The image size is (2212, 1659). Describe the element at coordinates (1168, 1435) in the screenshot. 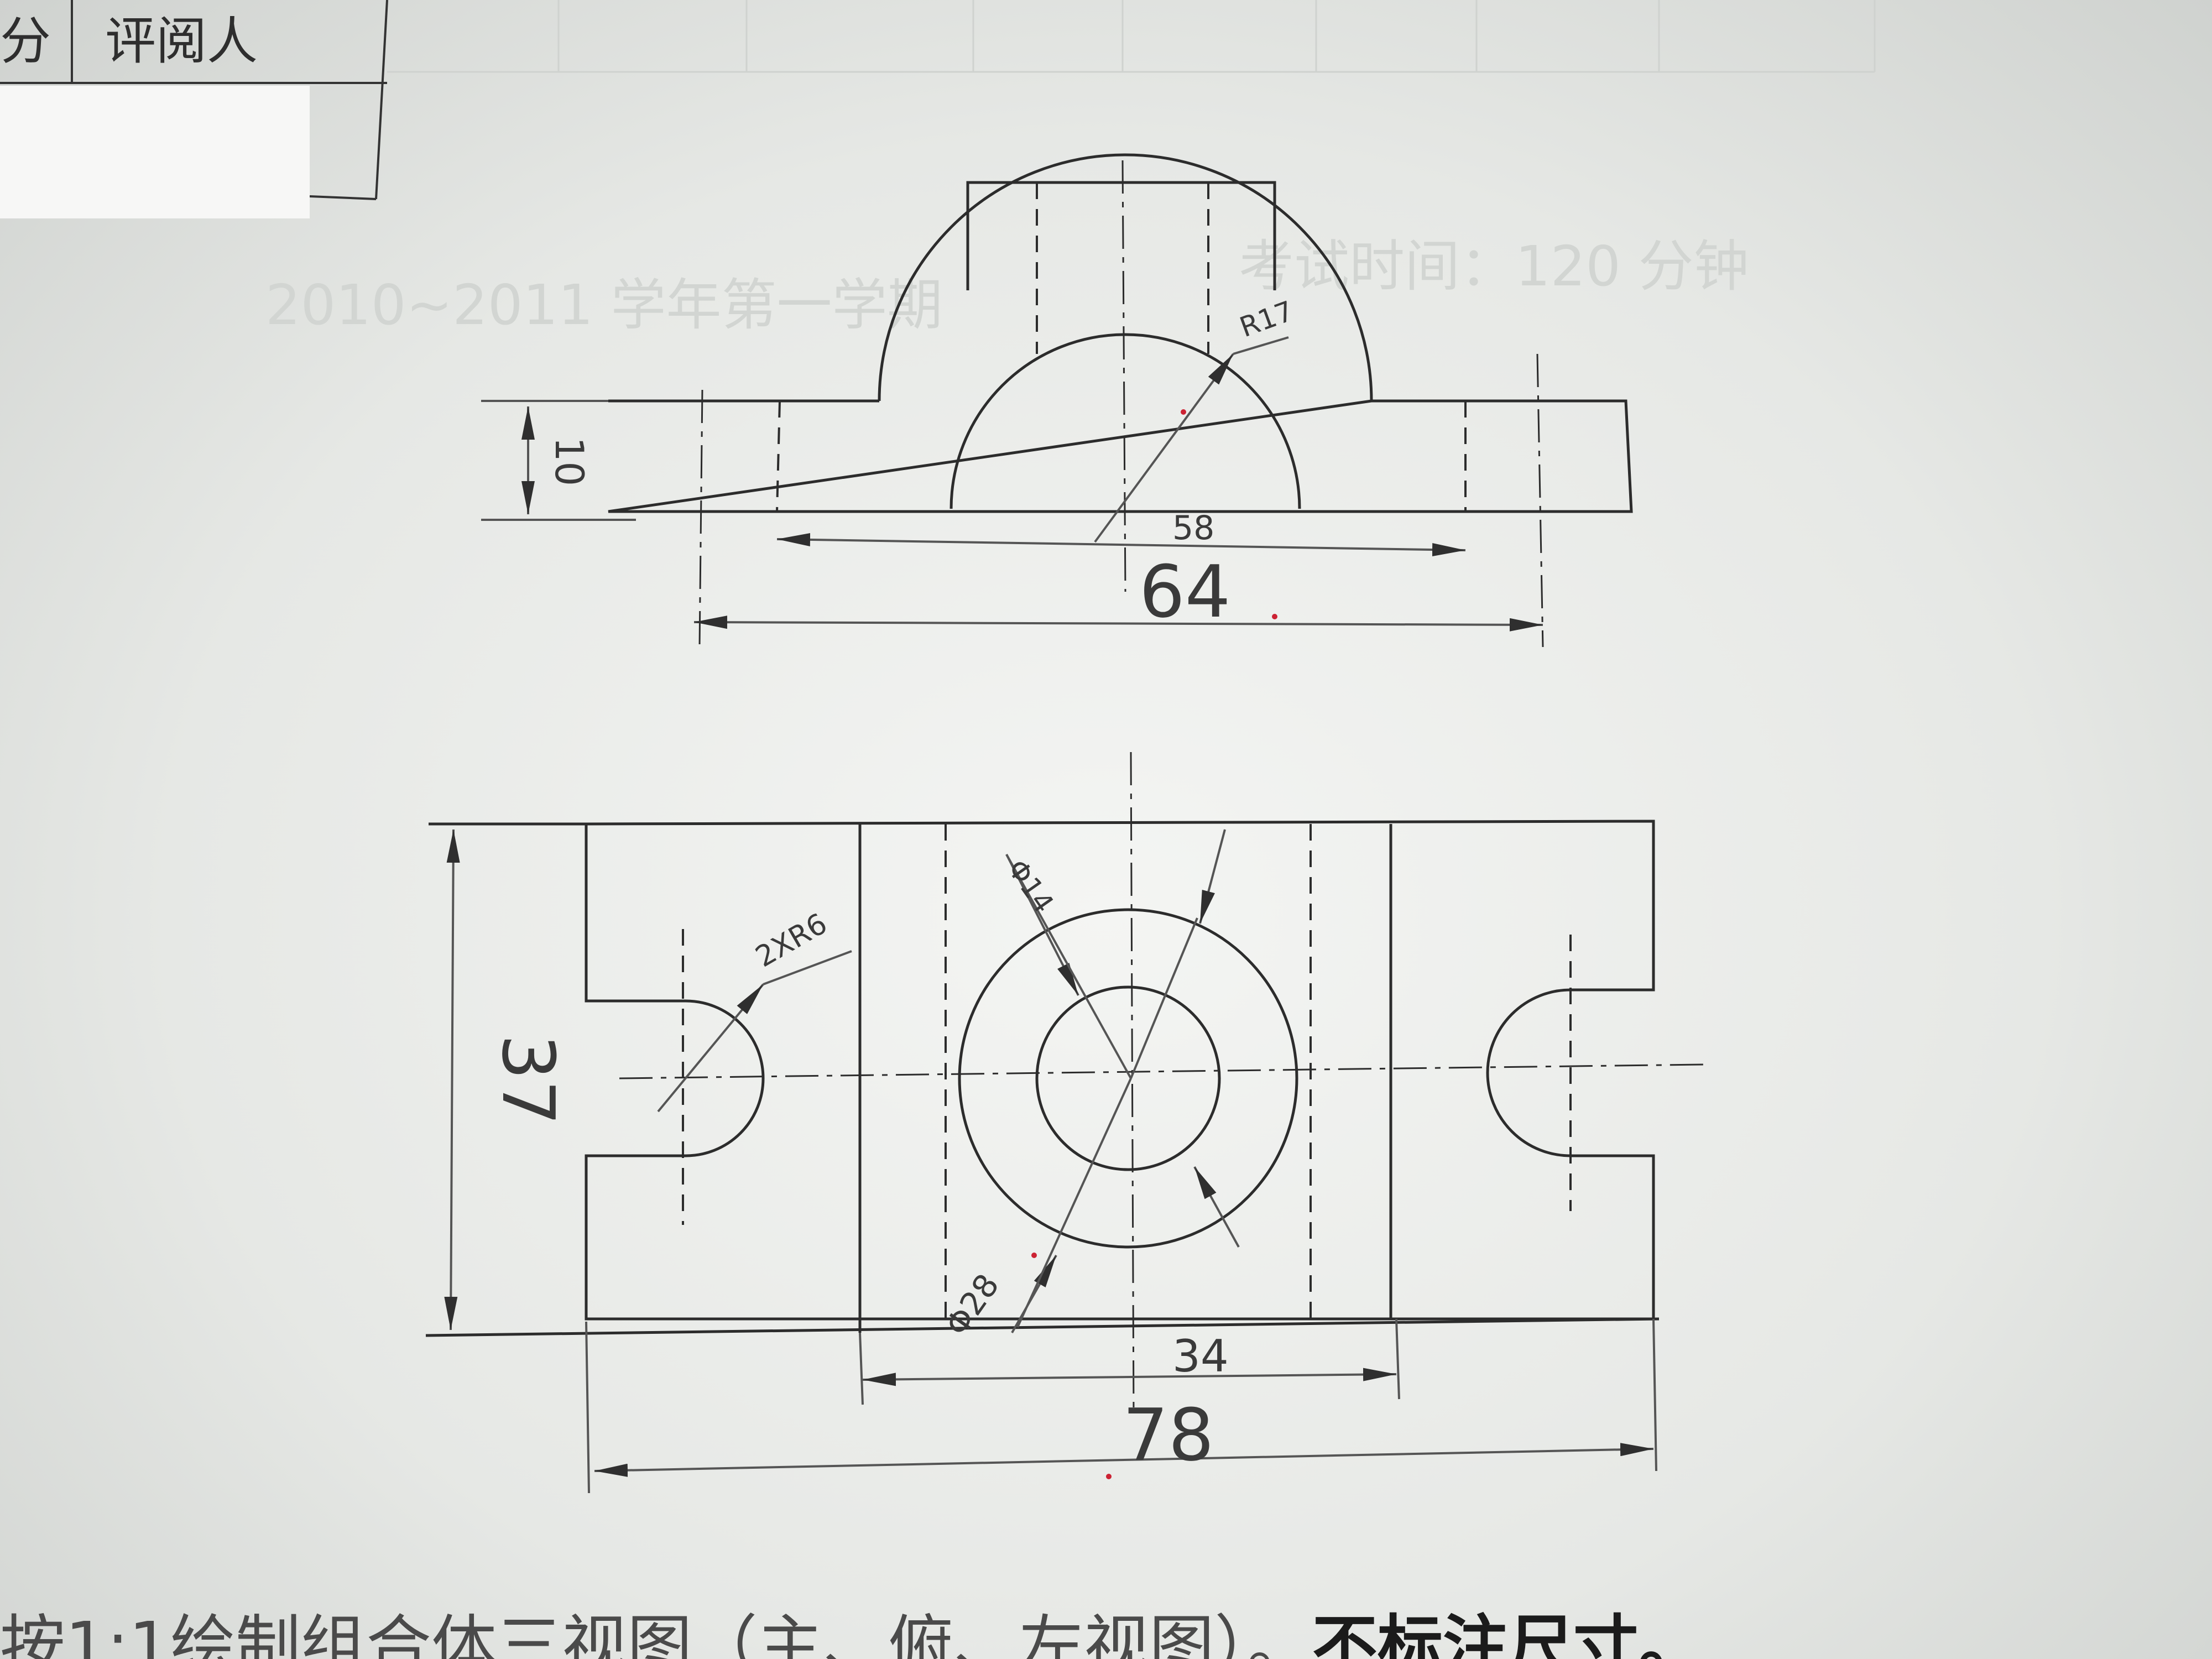

I see `top-total-width-label: 78` at that location.